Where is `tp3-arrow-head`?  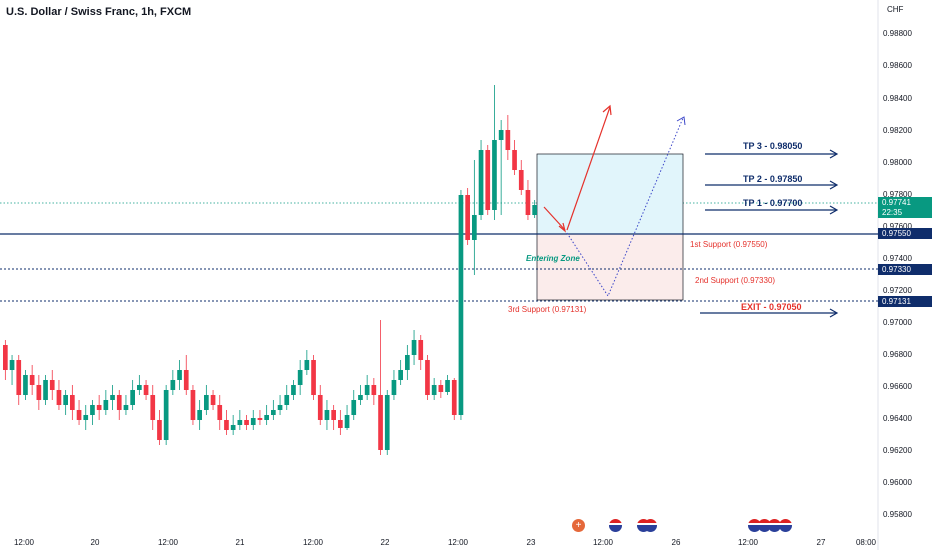 tp3-arrow-head is located at coordinates (834, 154).